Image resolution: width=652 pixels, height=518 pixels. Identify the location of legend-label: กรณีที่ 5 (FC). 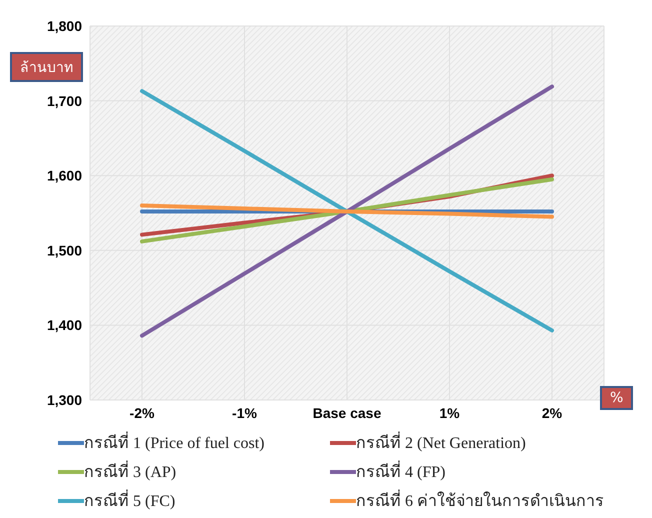
(130, 500).